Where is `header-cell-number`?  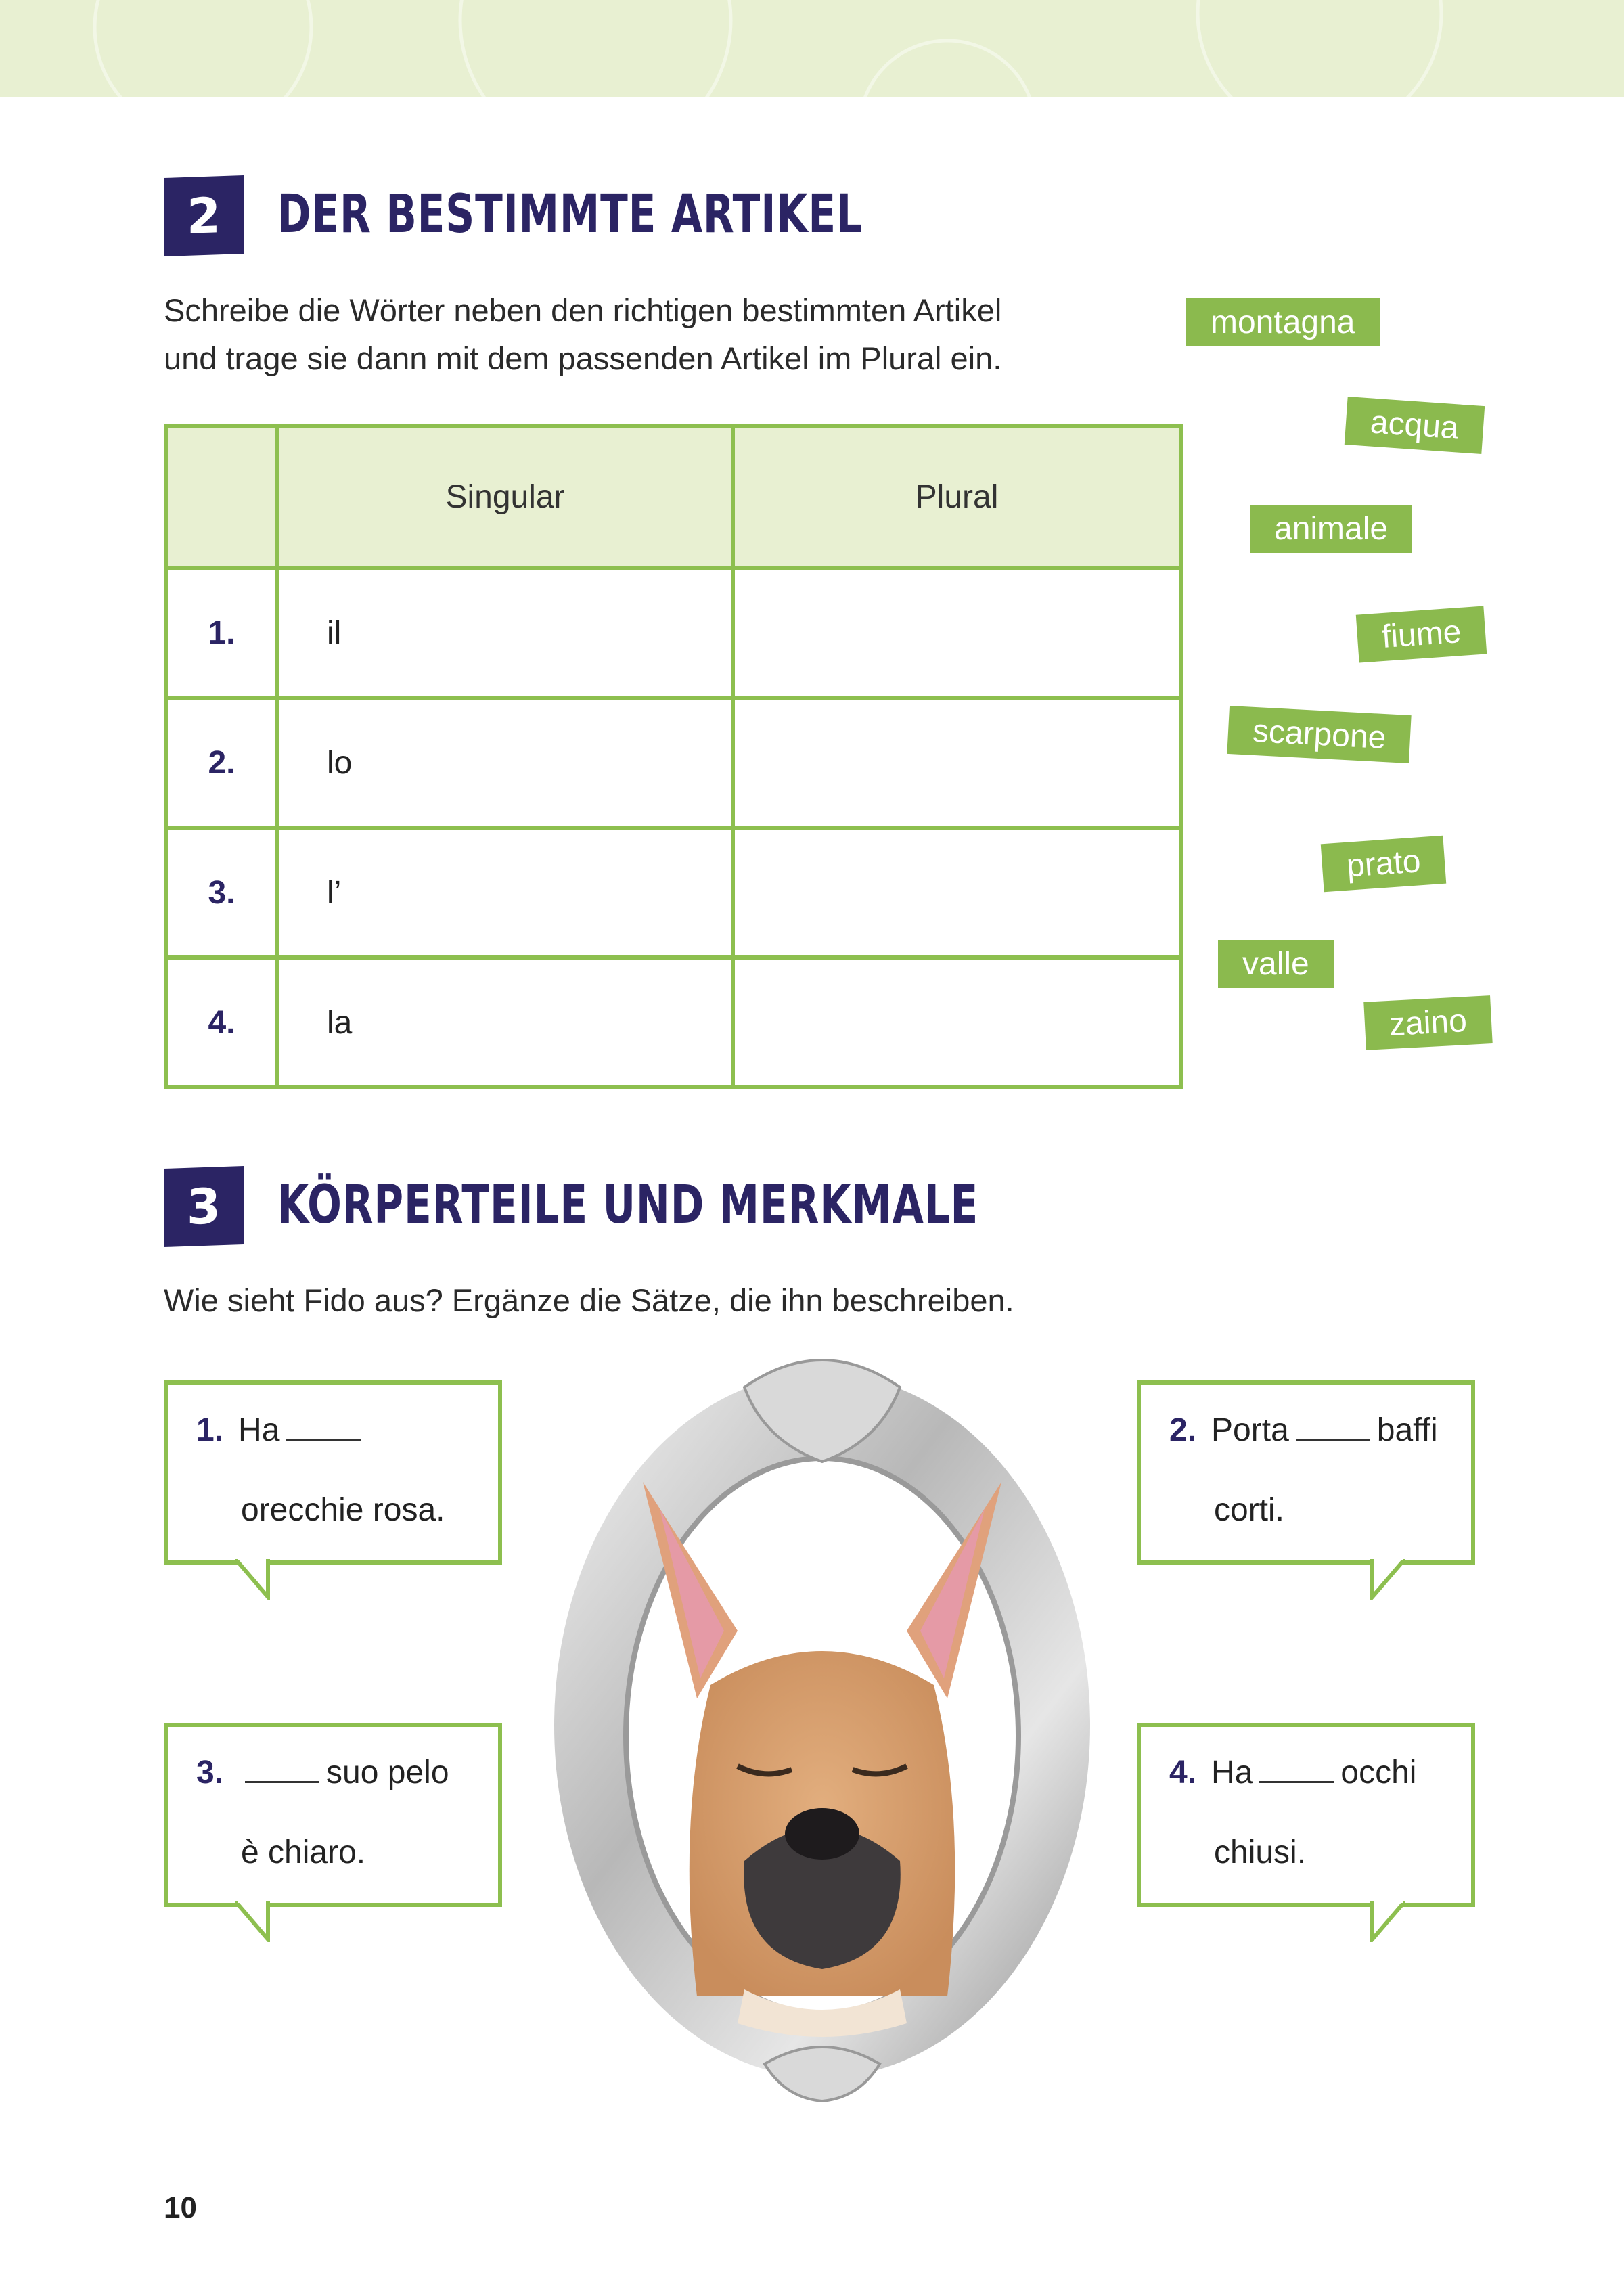 header-cell-number is located at coordinates (221, 497).